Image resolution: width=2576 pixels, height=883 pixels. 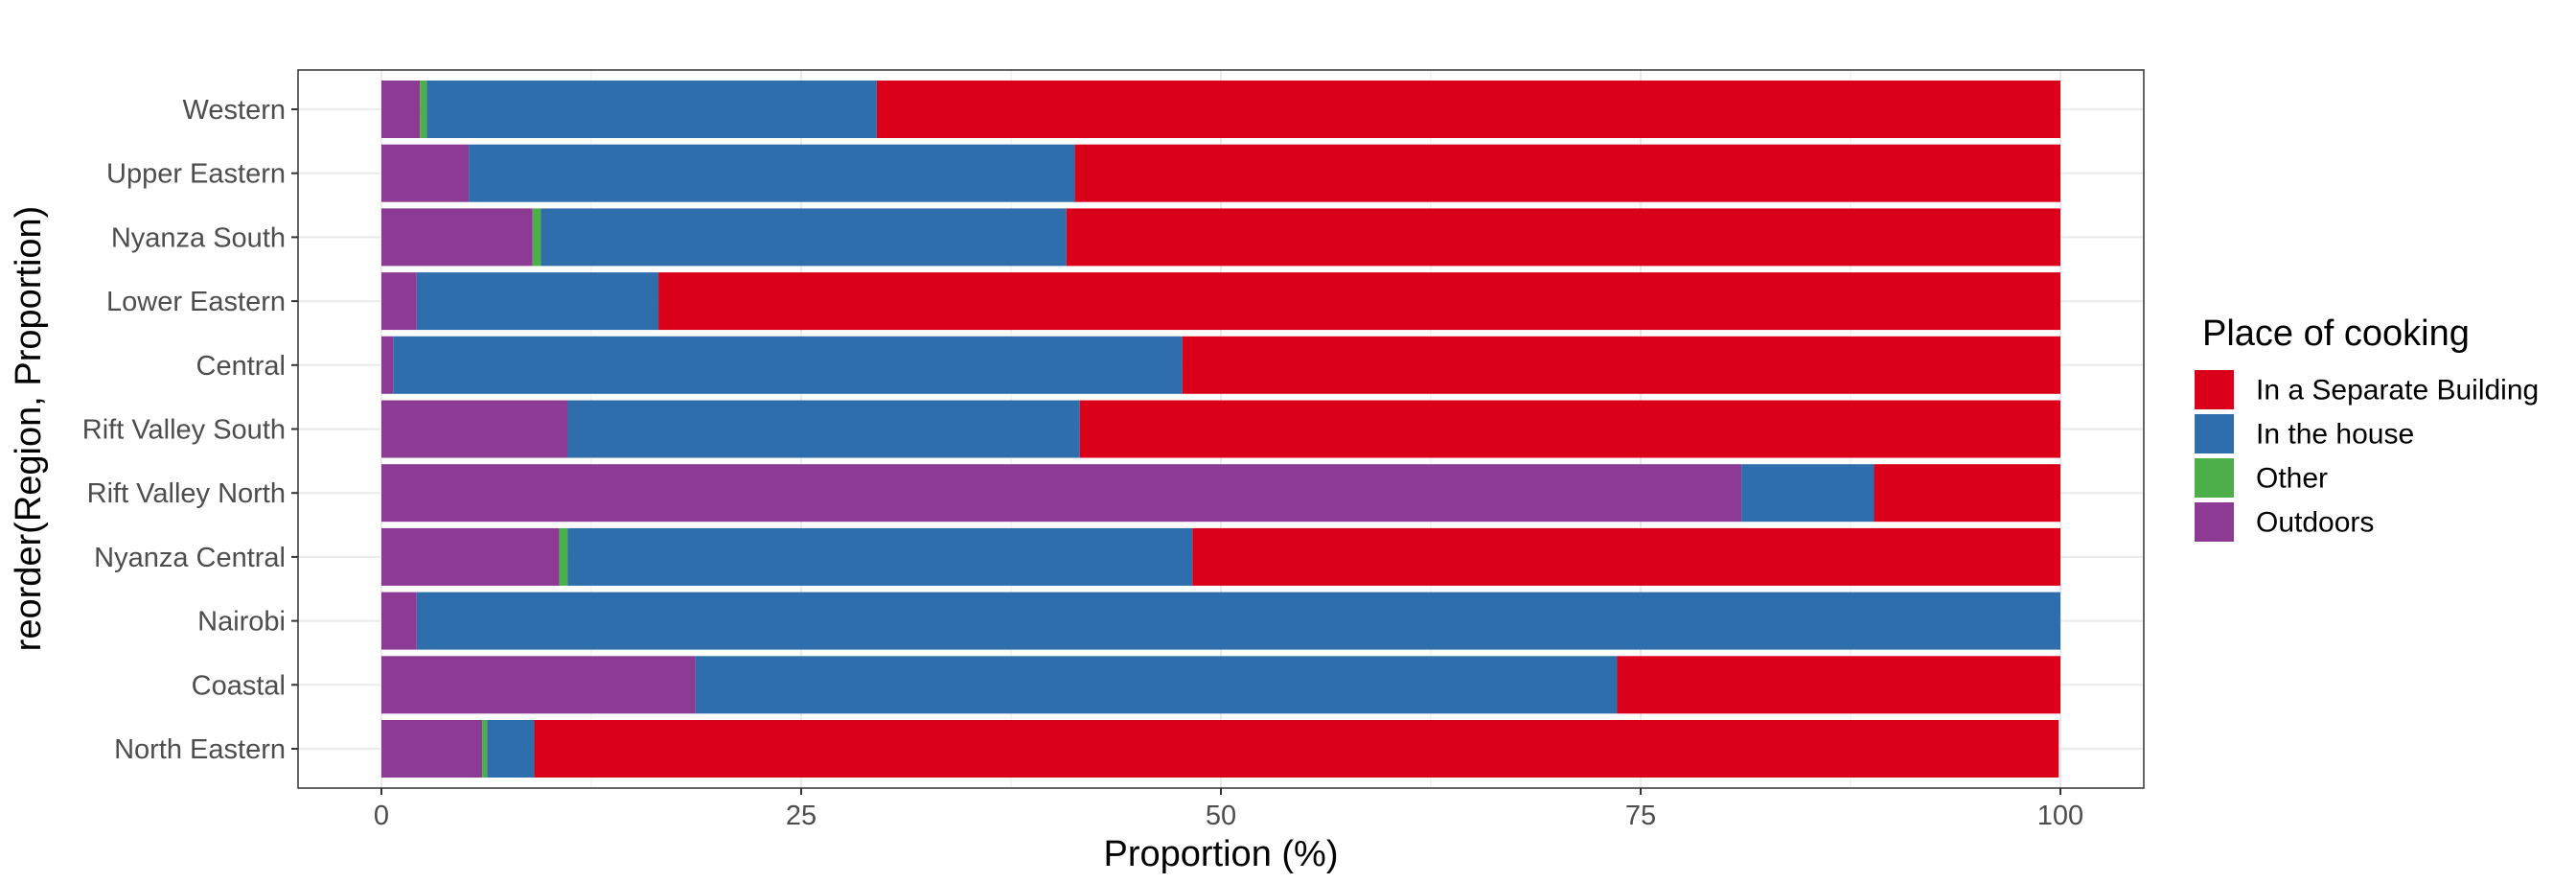 What do you see at coordinates (29, 429) in the screenshot?
I see `y-axis-title: reorder(Region, Proportion)` at bounding box center [29, 429].